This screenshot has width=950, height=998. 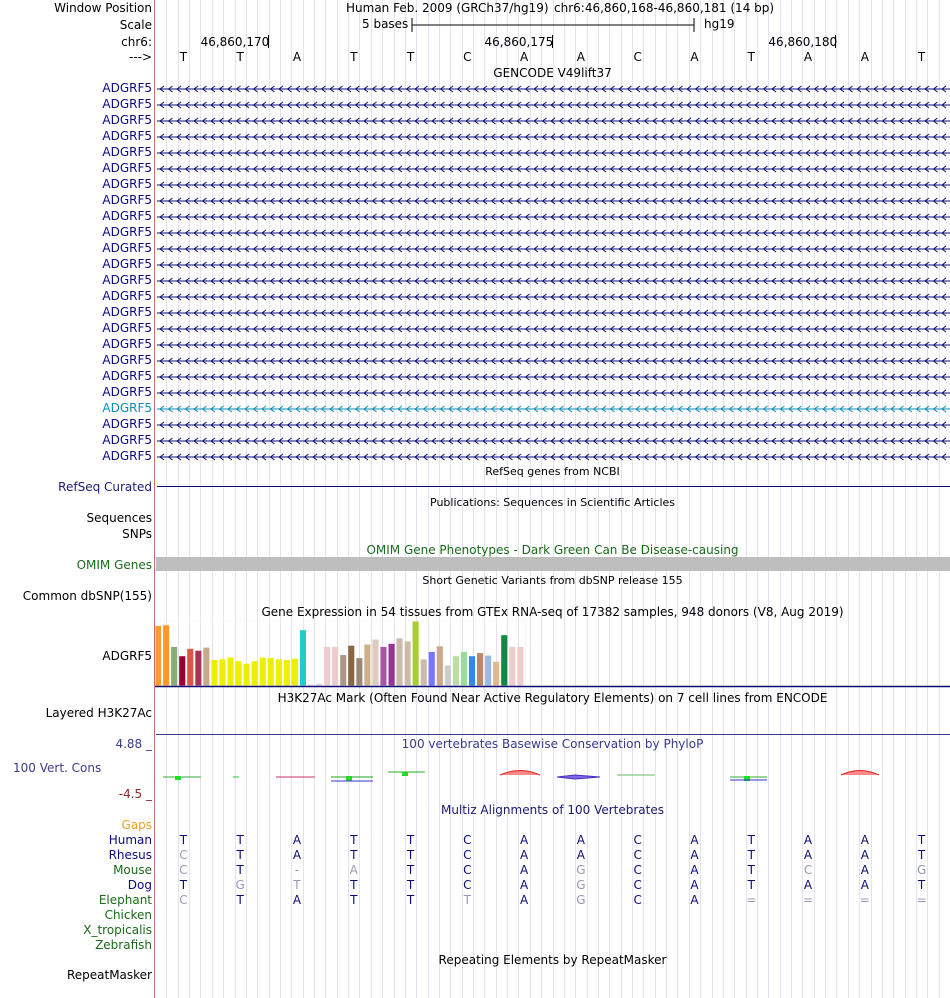 I want to click on conservation-plot, so click(x=552, y=775).